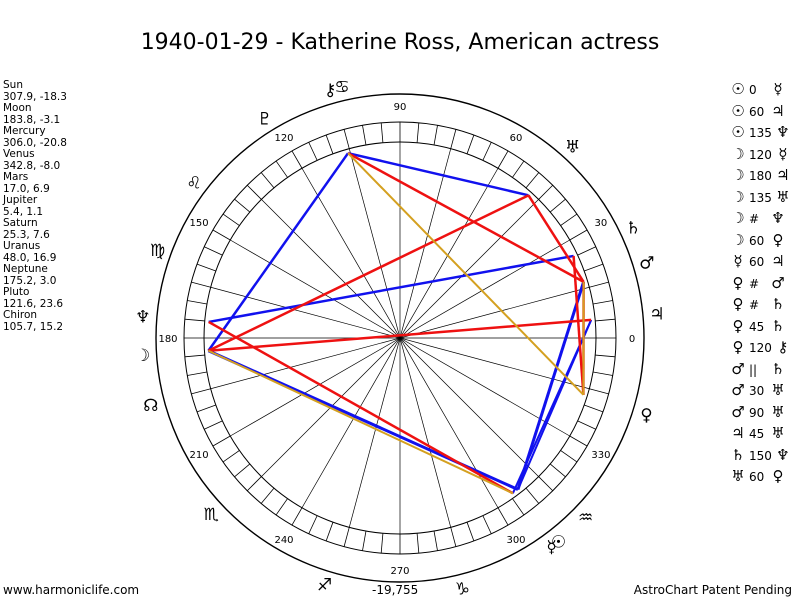 The height and width of the screenshot is (600, 800). Describe the element at coordinates (142, 317) in the screenshot. I see `chart-glyph-icon: ♆` at that location.